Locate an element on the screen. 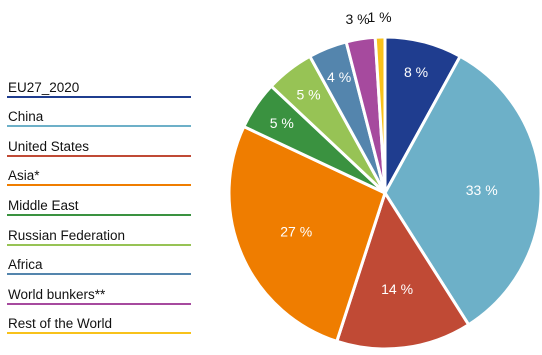  data-label: 1 % is located at coordinates (379, 17).